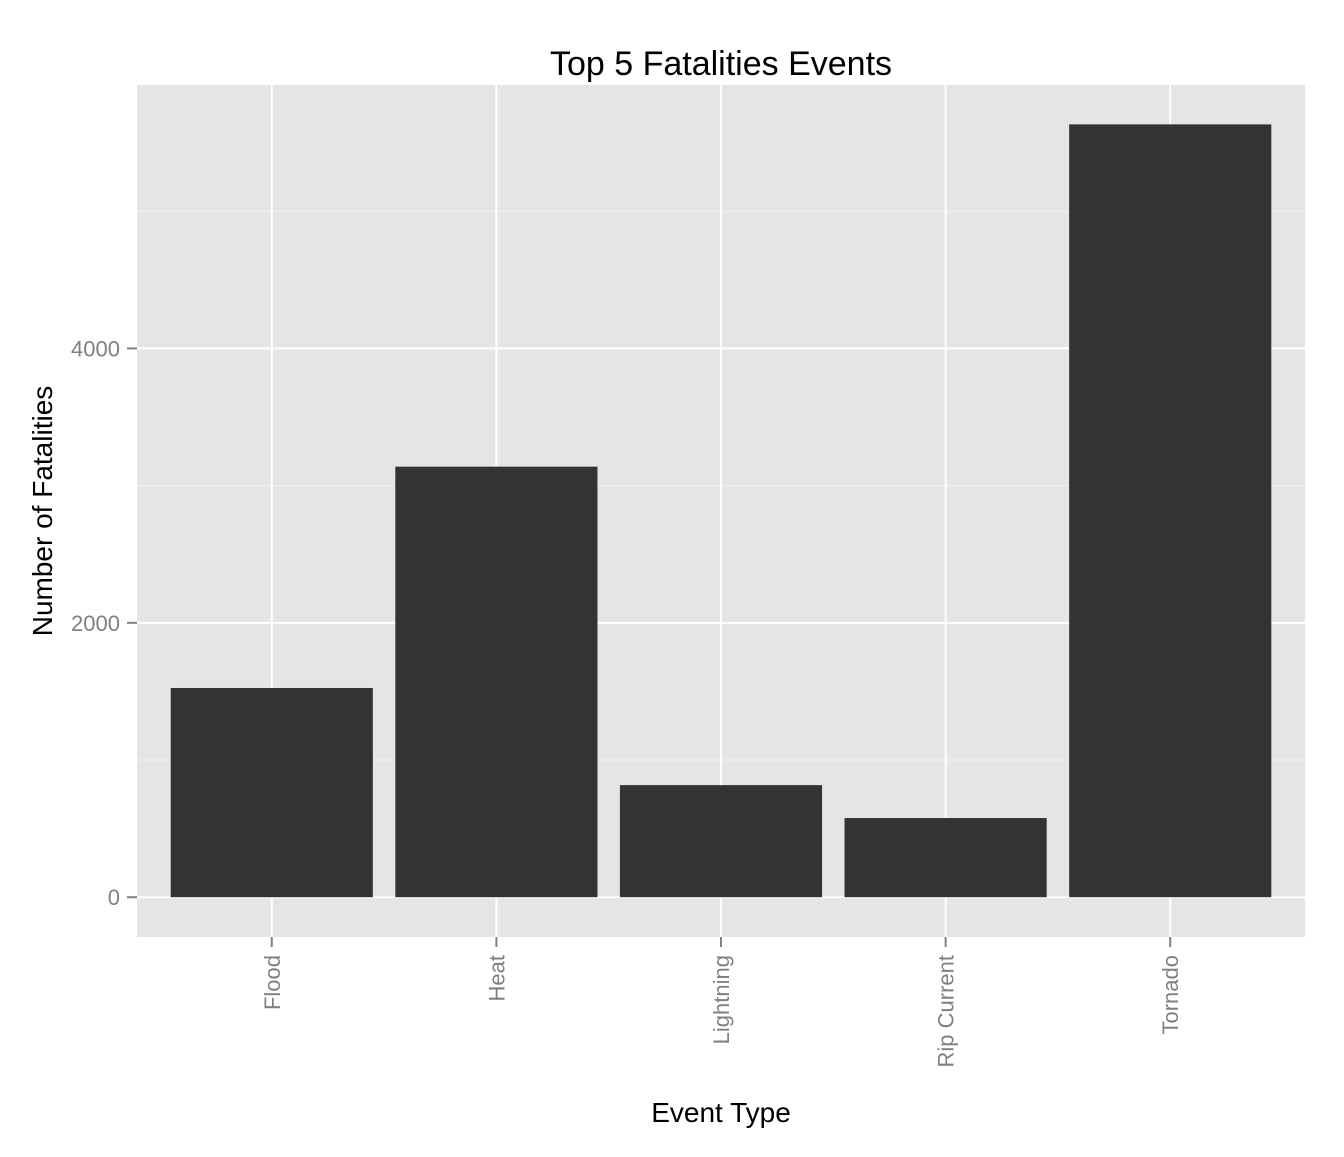 The width and height of the screenshot is (1344, 1157). What do you see at coordinates (946, 1011) in the screenshot?
I see `x-tick-label: Rip Current` at bounding box center [946, 1011].